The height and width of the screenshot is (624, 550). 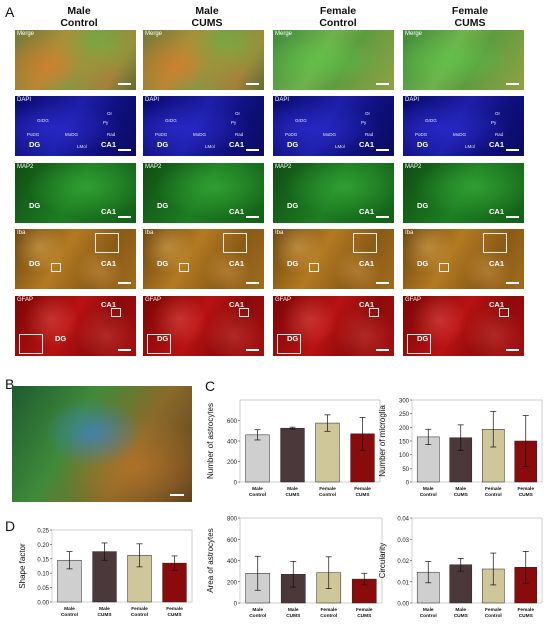 What do you see at coordinates (207, 11) in the screenshot?
I see `column-header-line1: Male` at bounding box center [207, 11].